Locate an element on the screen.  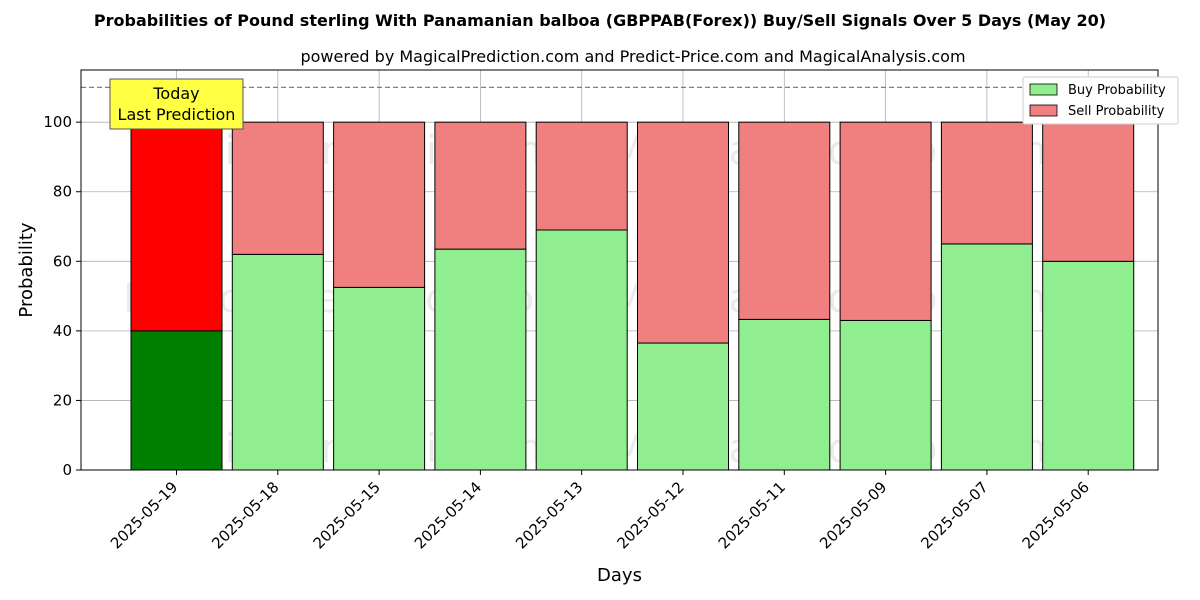
y-tick-label: 40 is located at coordinates (62, 331).